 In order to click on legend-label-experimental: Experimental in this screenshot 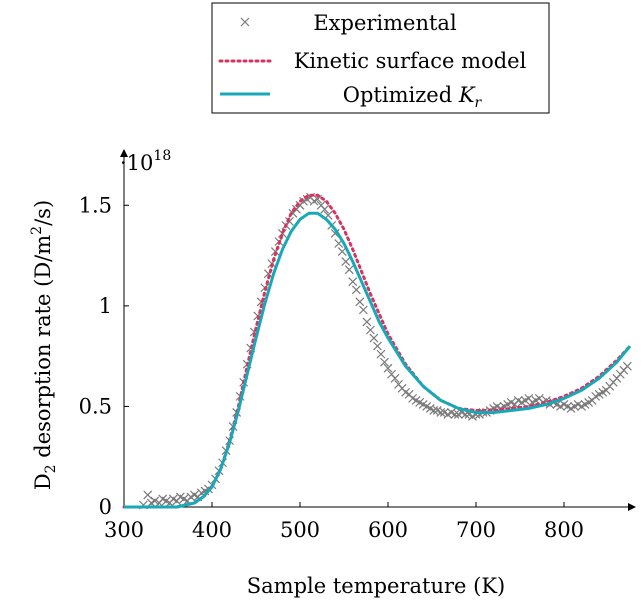, I will do `click(385, 23)`.